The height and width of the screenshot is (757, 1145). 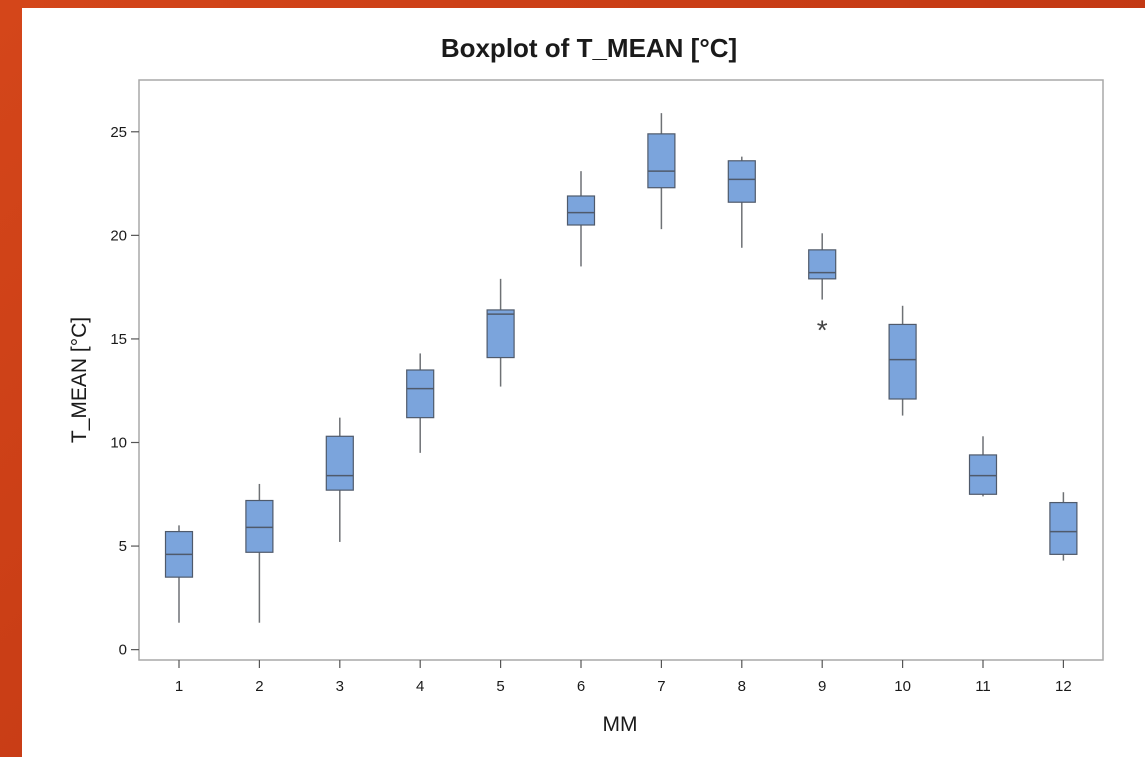 I want to click on x-axis-title: MM, so click(x=620, y=724).